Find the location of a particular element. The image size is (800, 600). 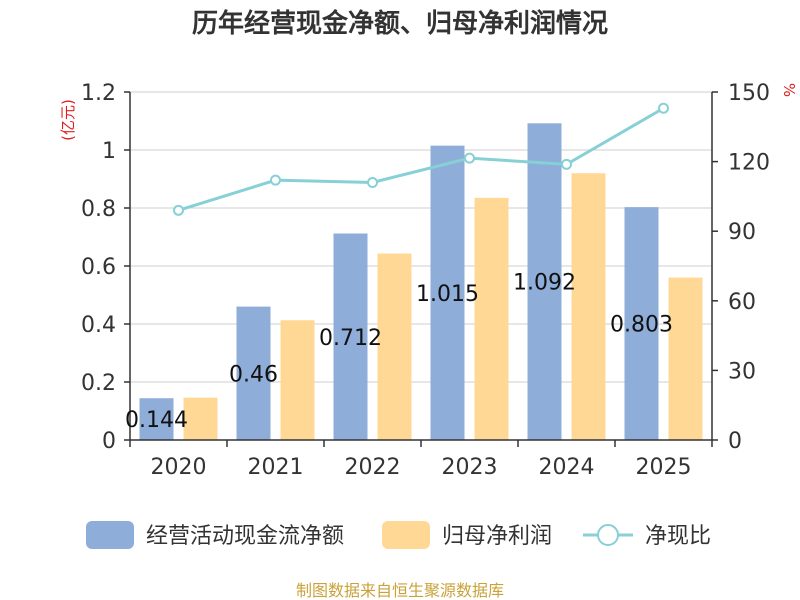

chart-title: 历年经营现金净额、归母净利润情况 is located at coordinates (400, 23).